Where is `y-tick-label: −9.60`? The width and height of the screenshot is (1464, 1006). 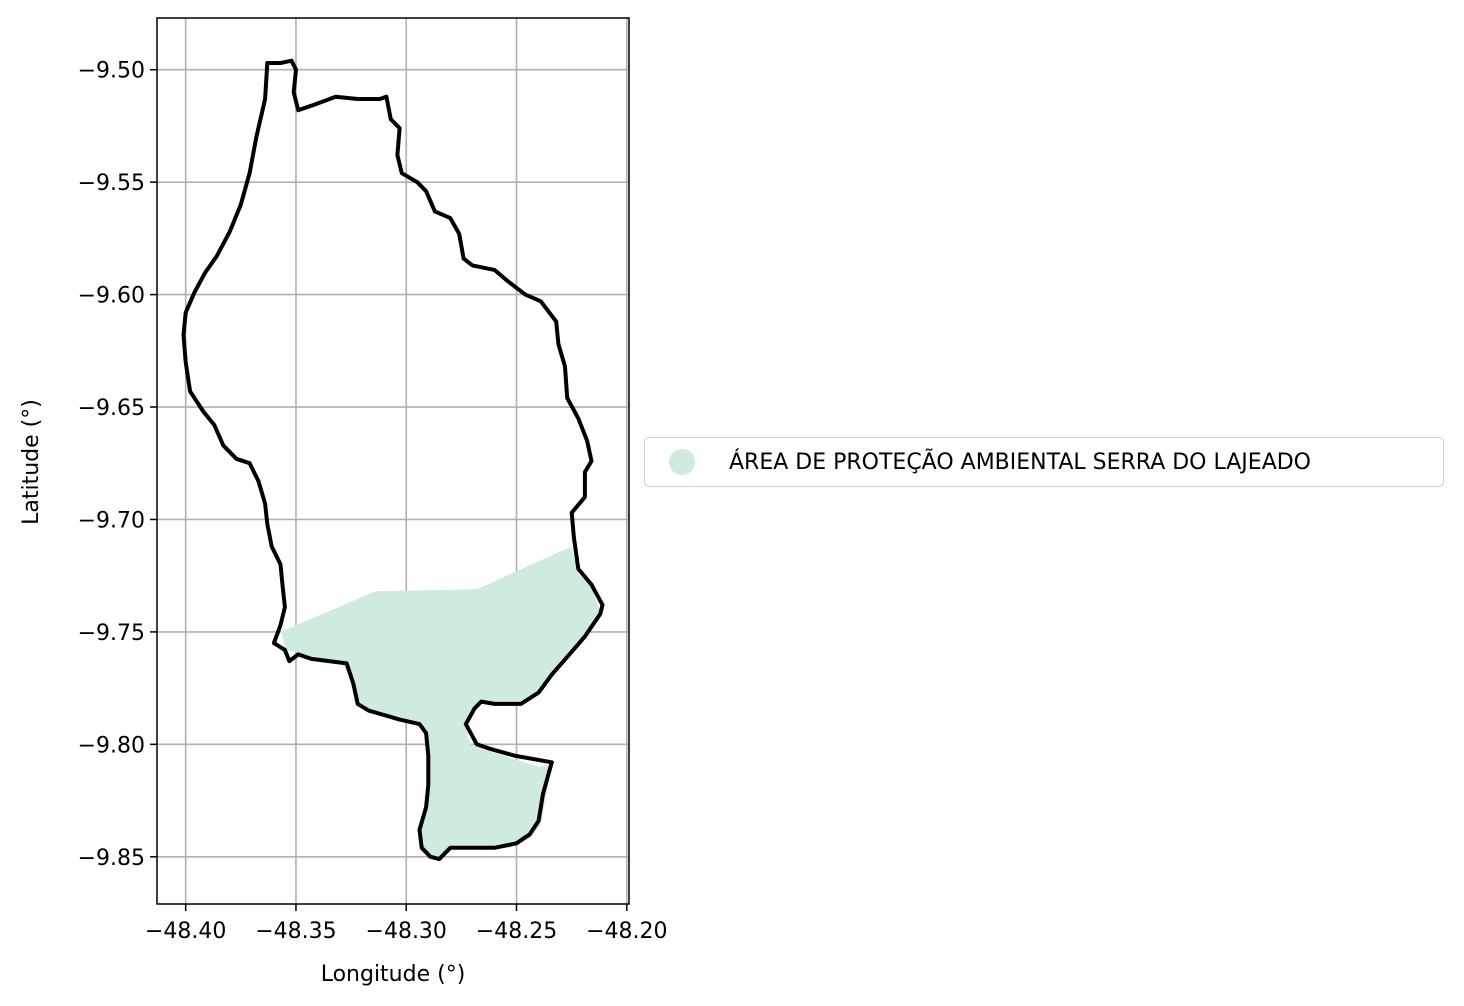
y-tick-label: −9.60 is located at coordinates (111, 296).